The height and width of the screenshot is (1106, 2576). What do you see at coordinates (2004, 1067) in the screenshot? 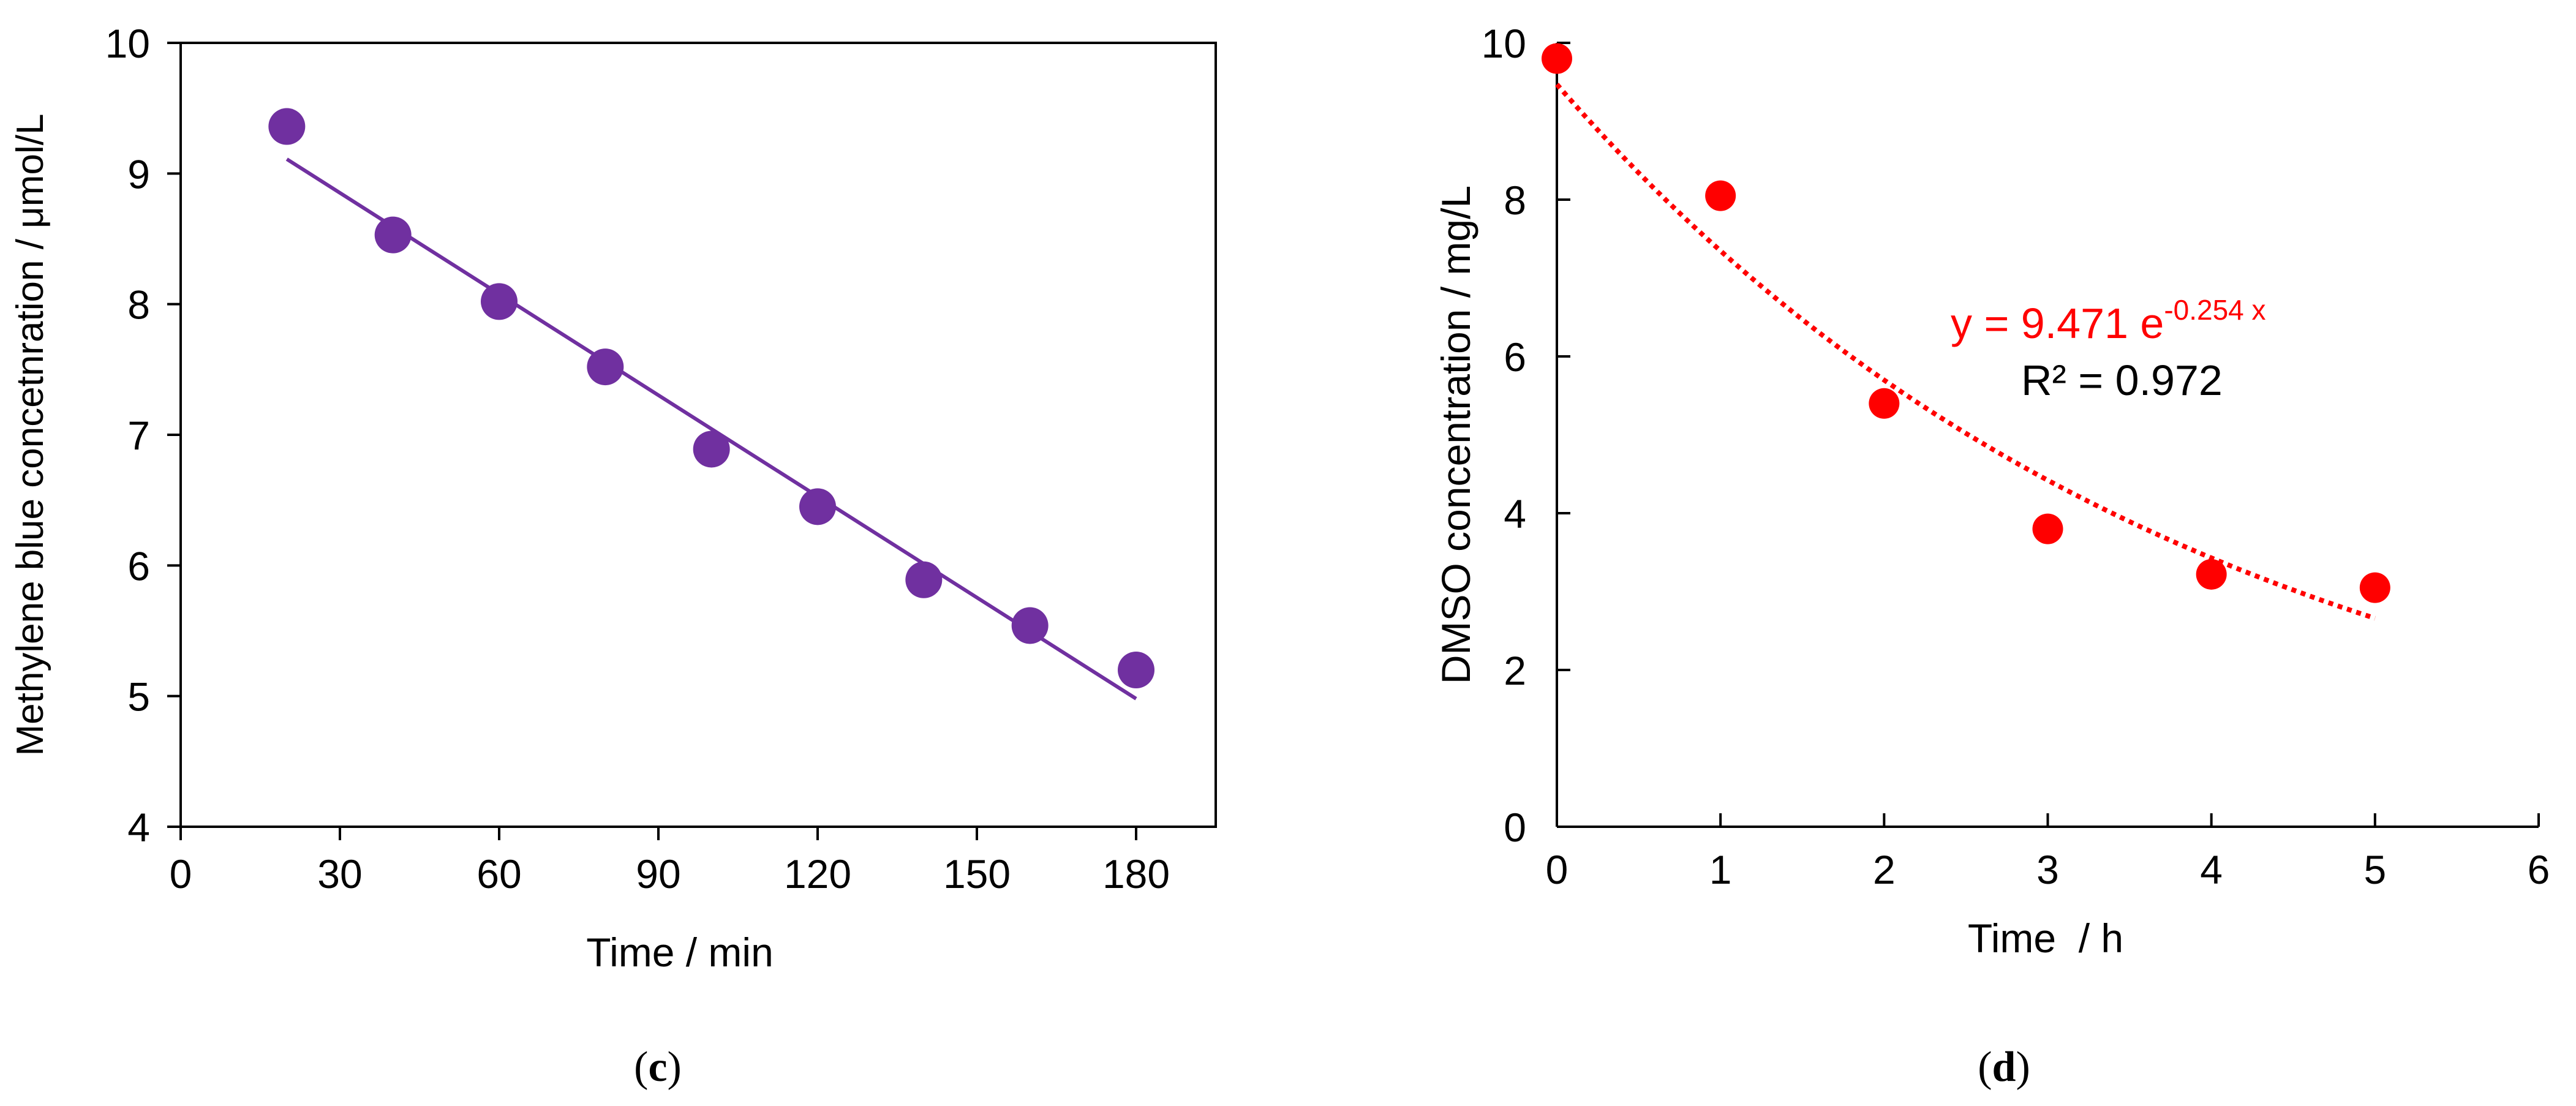
I see `panel-label-d: (d)` at bounding box center [2004, 1067].